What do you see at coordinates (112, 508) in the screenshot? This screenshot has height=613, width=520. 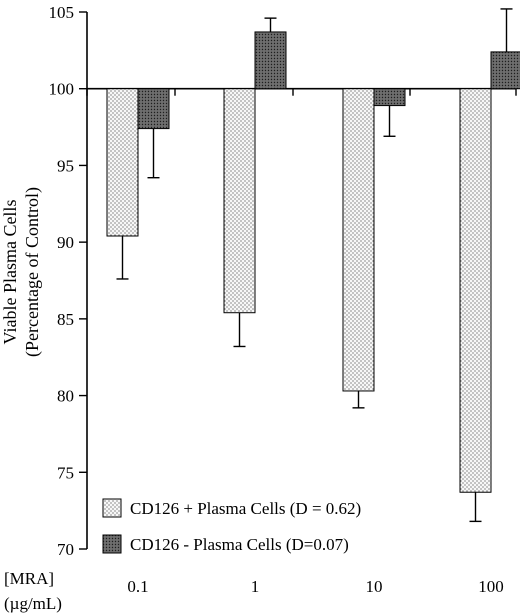 I see `legend-swatch-cd126-positive` at bounding box center [112, 508].